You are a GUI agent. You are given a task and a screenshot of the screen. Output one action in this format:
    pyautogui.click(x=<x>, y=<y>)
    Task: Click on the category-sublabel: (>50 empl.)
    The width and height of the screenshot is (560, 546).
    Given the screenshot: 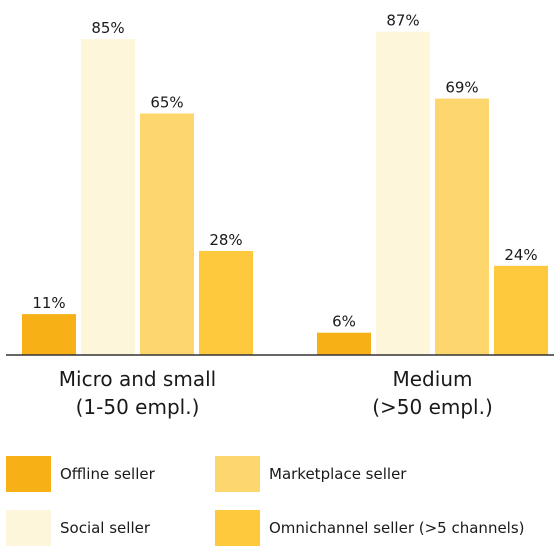 What is the action you would take?
    pyautogui.click(x=432, y=407)
    